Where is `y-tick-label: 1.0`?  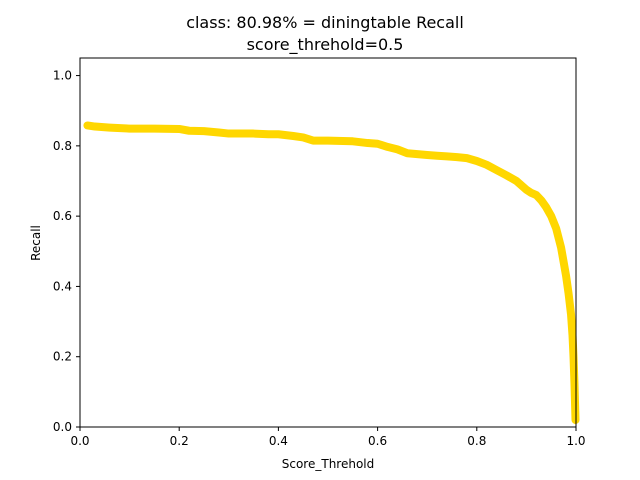 y-tick-label: 1.0 is located at coordinates (62, 76).